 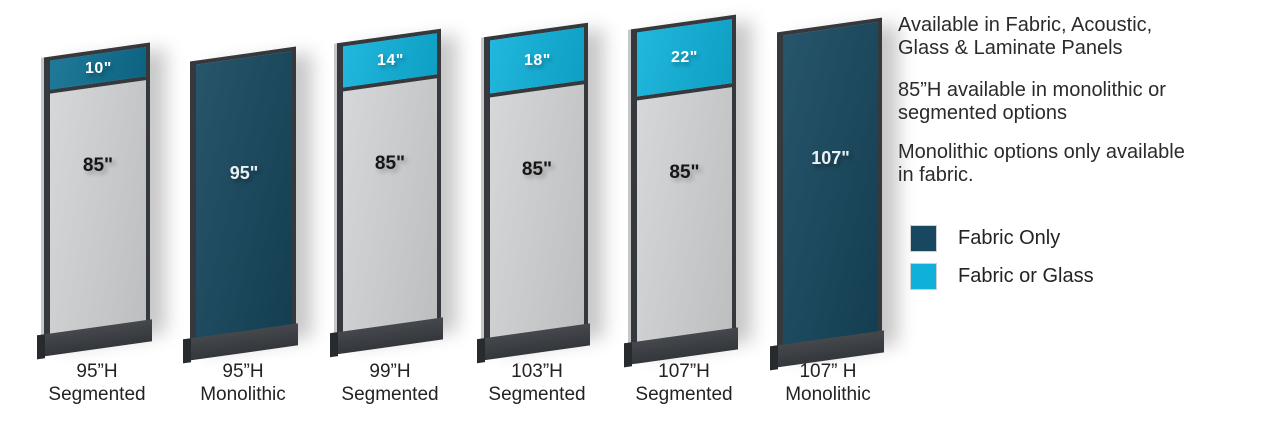 I want to click on panel-107h-segmented: 22" 85", so click(x=681, y=190).